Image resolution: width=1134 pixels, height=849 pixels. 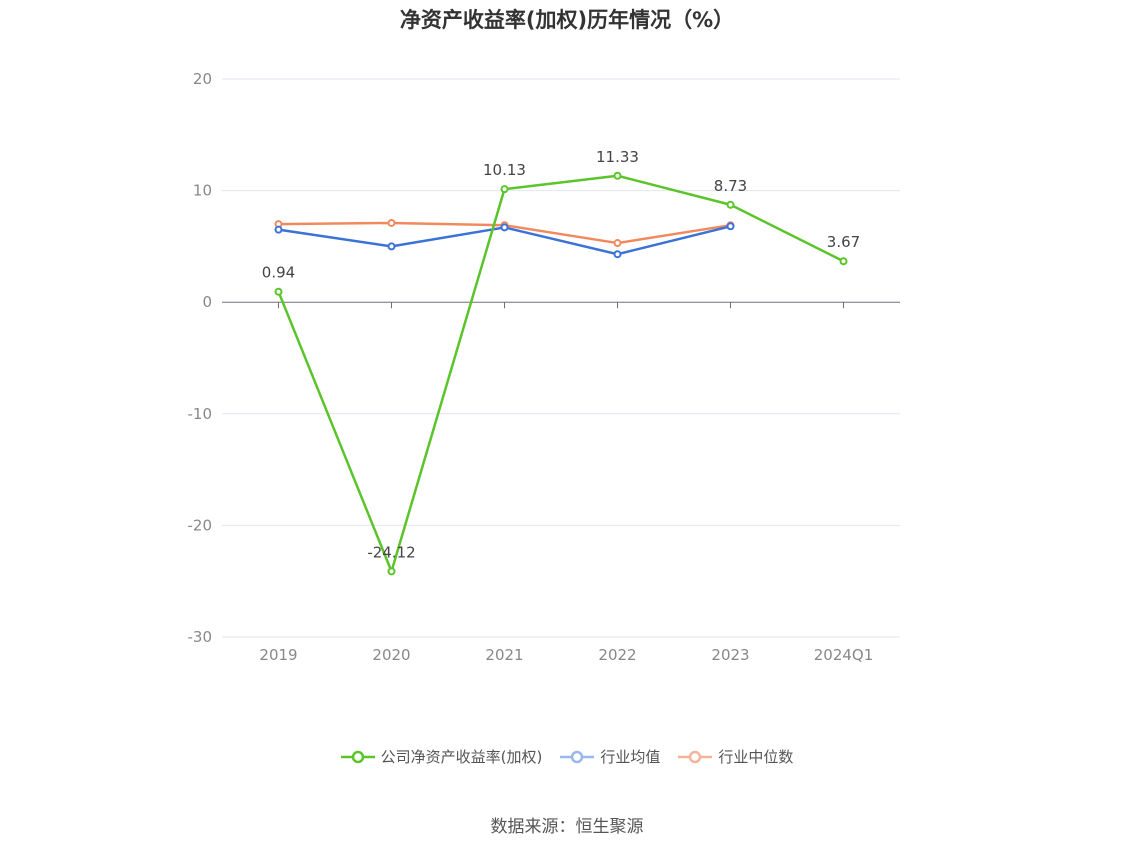 What do you see at coordinates (577, 756) in the screenshot?
I see `legend-symbol-industry-mean` at bounding box center [577, 756].